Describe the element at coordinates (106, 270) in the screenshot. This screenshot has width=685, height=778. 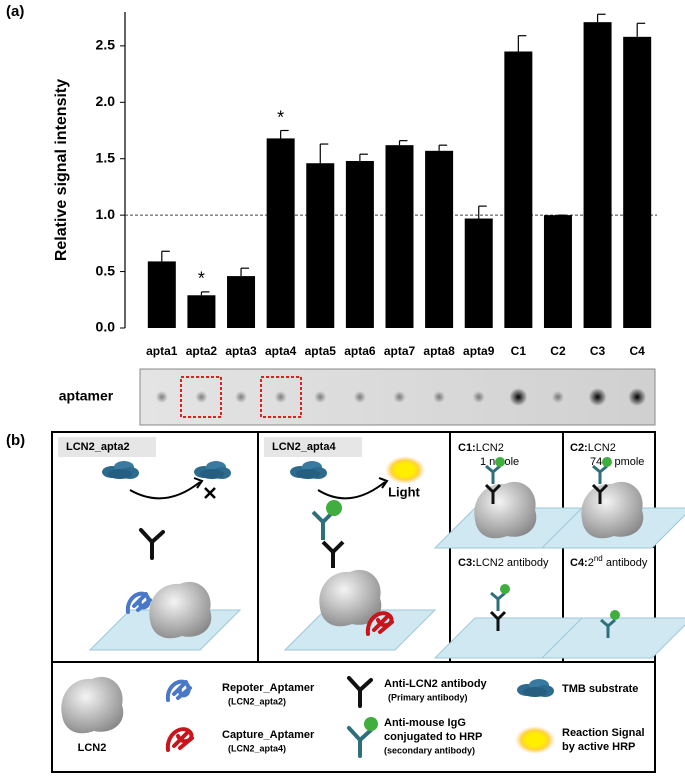
I see `y-tick-label: 0.5` at that location.